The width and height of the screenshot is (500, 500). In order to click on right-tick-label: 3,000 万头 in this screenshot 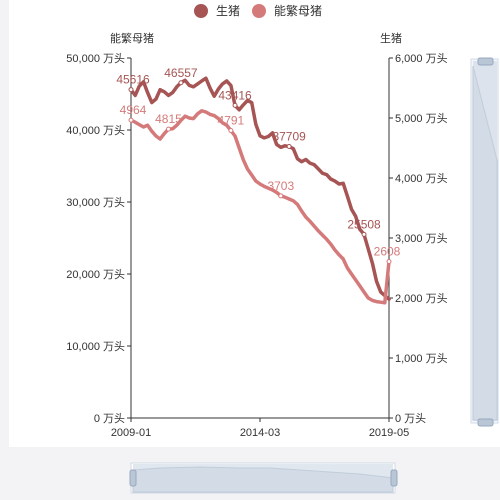, I will do `click(421, 238)`.